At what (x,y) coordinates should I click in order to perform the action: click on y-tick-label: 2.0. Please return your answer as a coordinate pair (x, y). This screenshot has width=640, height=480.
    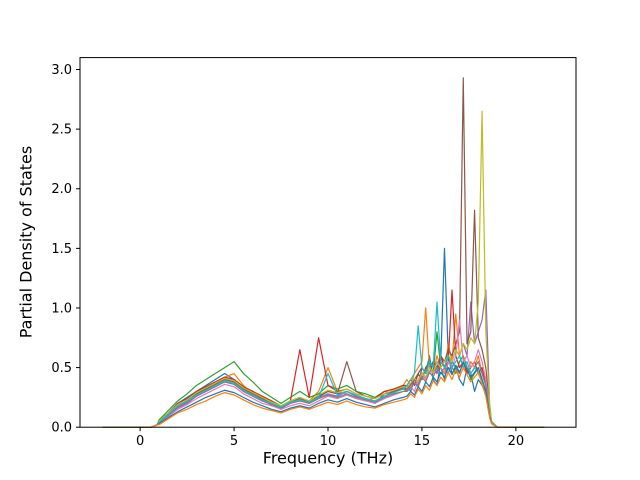
    Looking at the image, I should click on (61, 189).